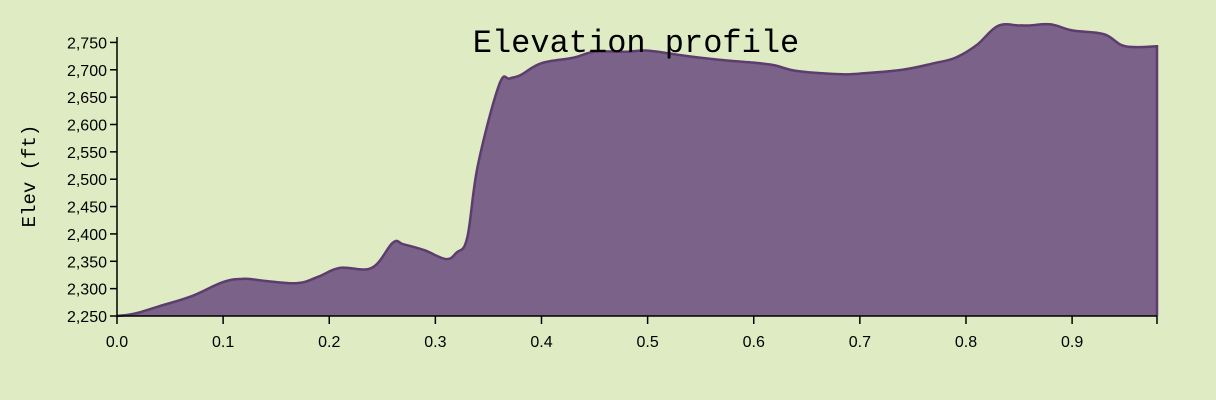 Image resolution: width=1216 pixels, height=400 pixels. Describe the element at coordinates (87, 153) in the screenshot. I see `y-tick-label: 2,550` at that location.